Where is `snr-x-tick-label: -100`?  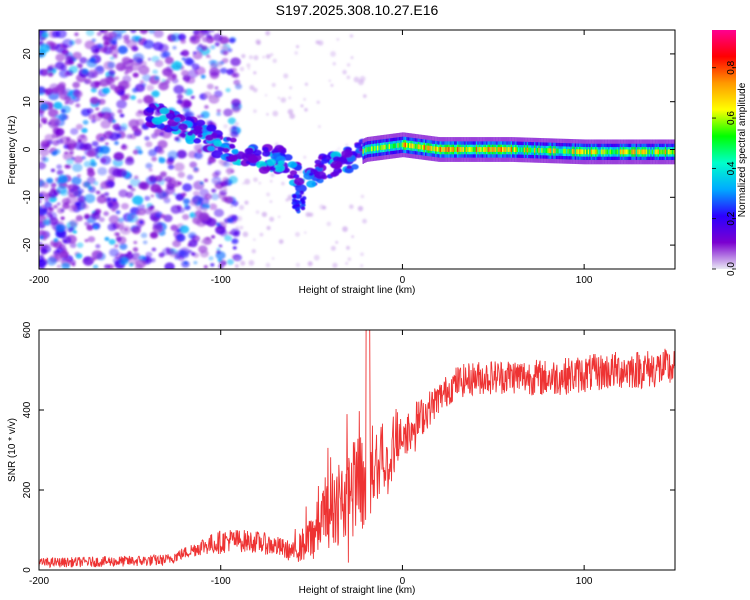 snr-x-tick-label: -100 is located at coordinates (221, 581).